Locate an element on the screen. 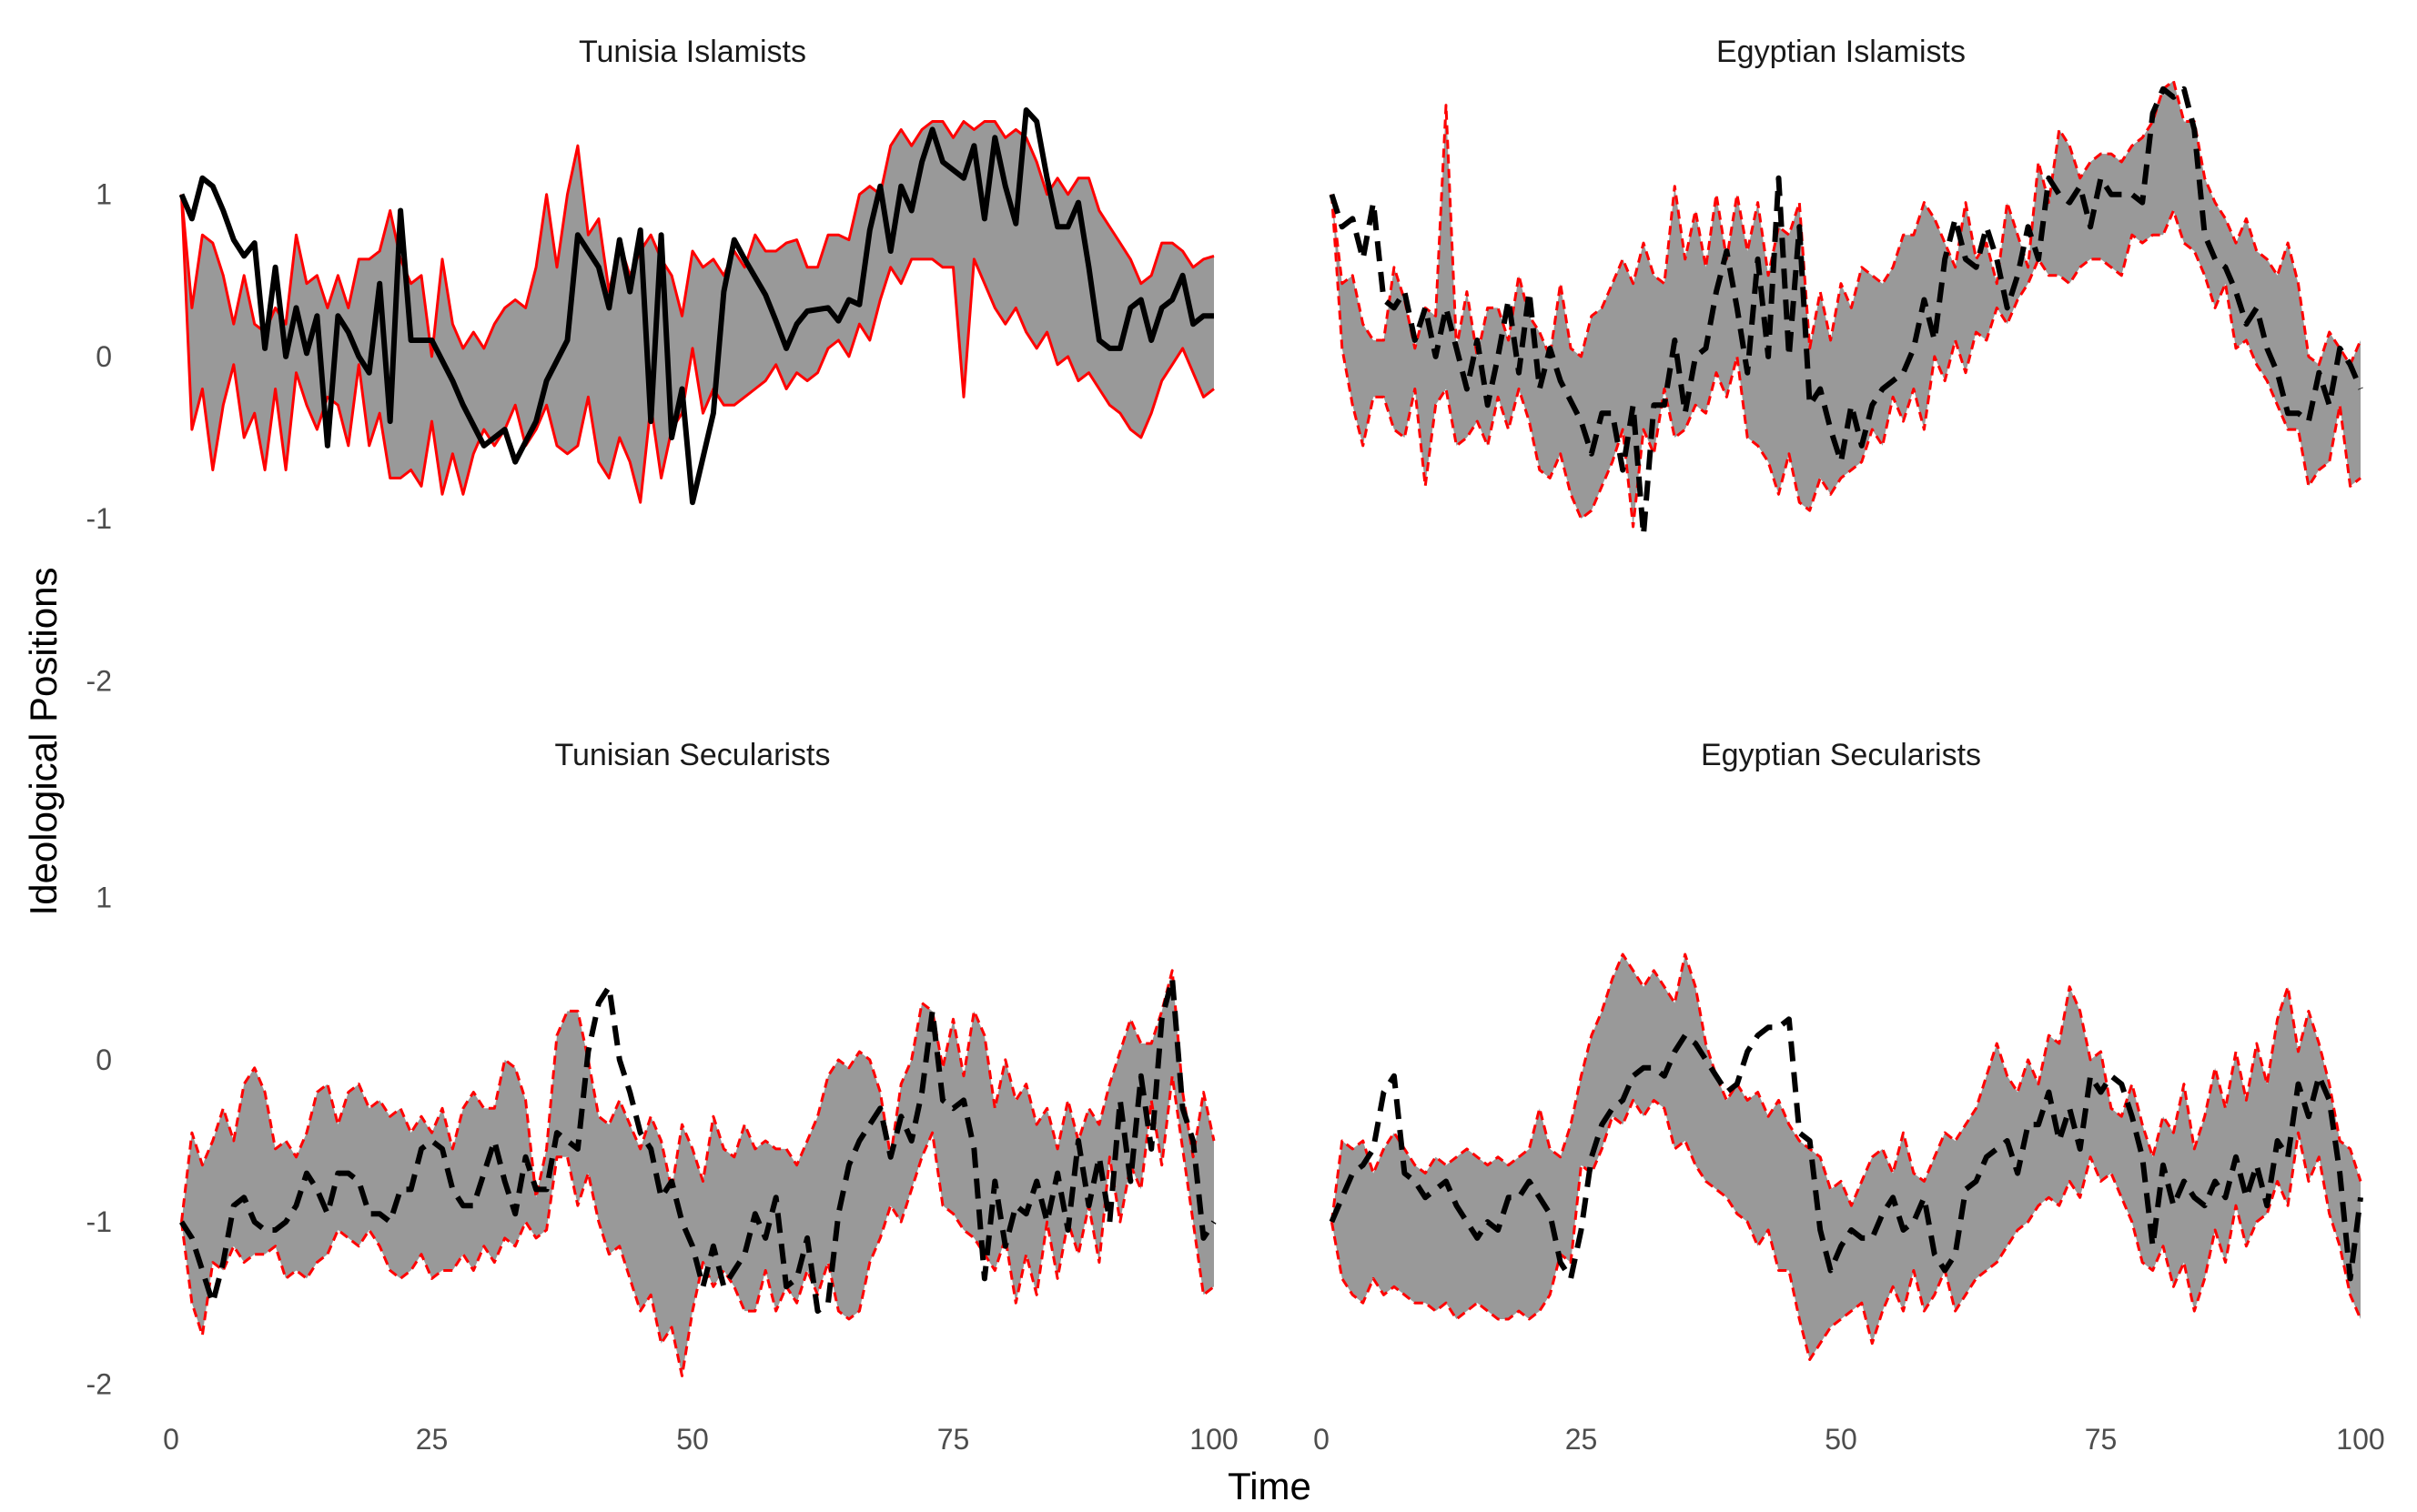 The height and width of the screenshot is (1512, 2417). facet-panel: Egyptian Islamists is located at coordinates (1846, 287).